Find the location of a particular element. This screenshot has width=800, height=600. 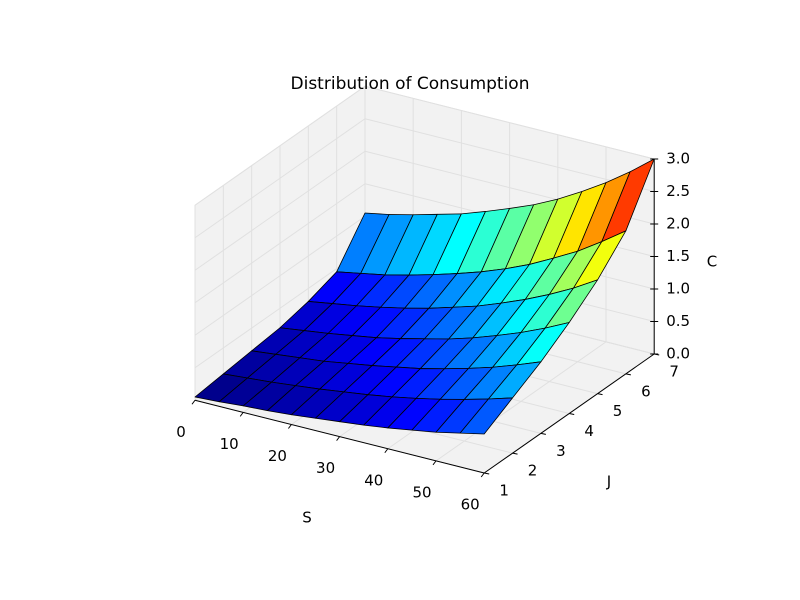

z-tick-label: 1.0 is located at coordinates (678, 289).